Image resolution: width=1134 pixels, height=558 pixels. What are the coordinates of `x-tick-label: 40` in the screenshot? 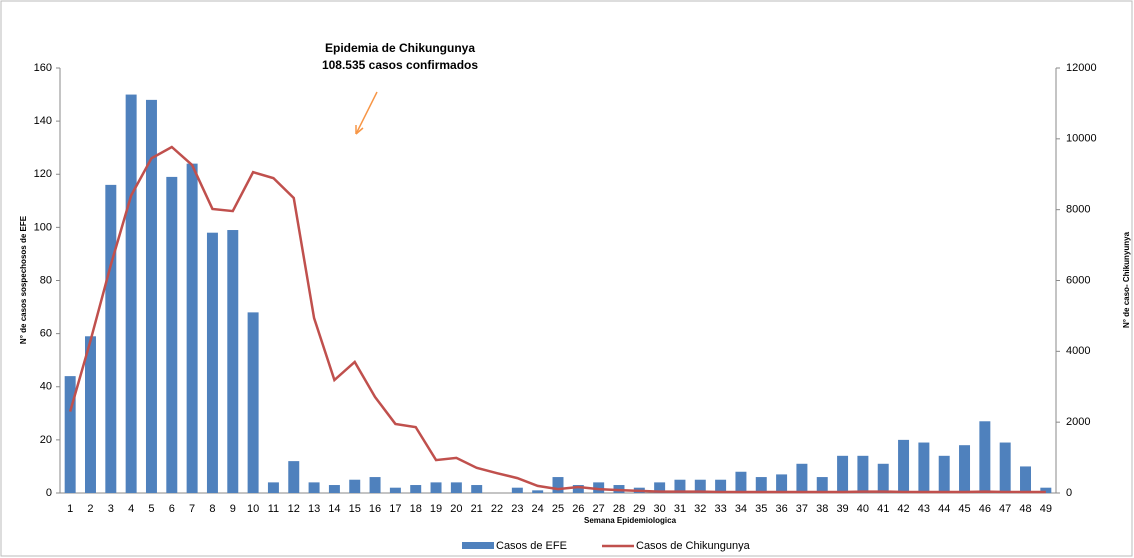 It's located at (863, 509).